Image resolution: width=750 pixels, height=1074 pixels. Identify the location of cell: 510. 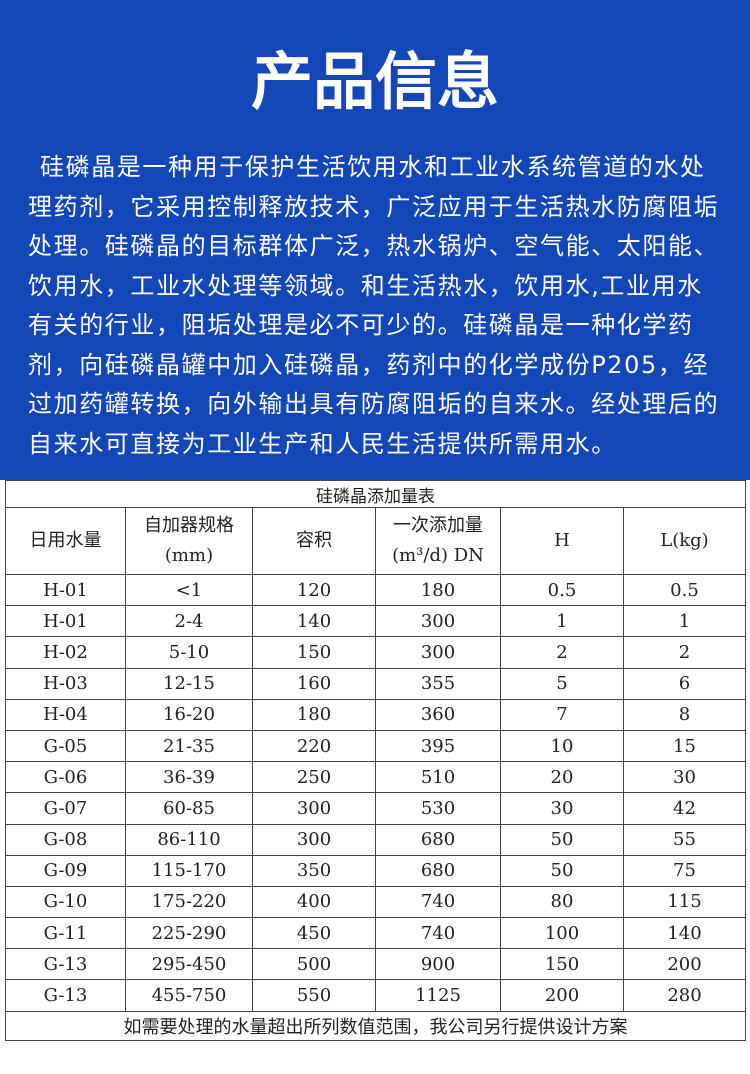
(438, 777).